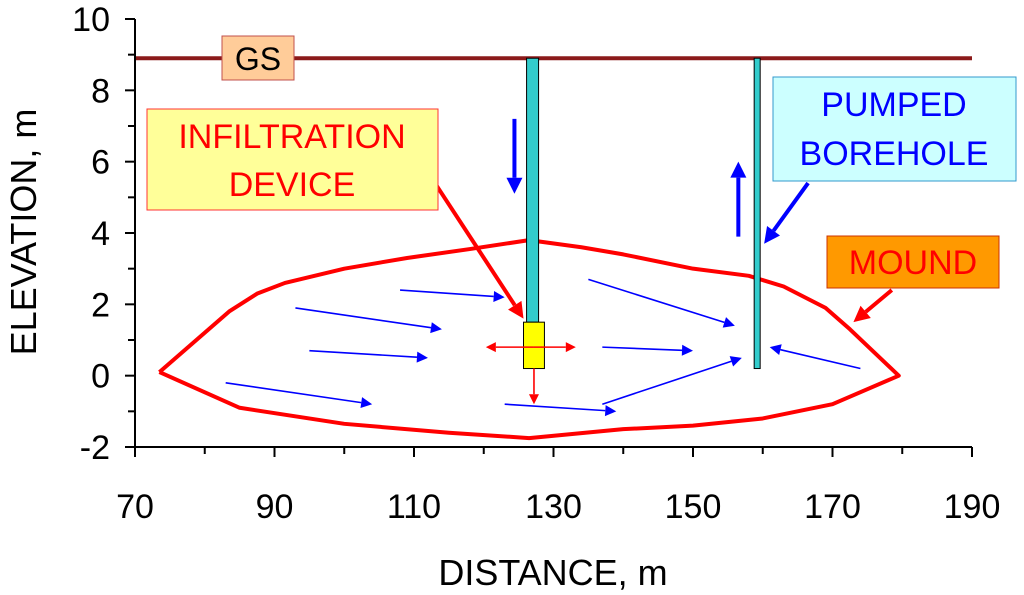 This screenshot has height=595, width=1024. What do you see at coordinates (642, 349) in the screenshot?
I see `flow-arrow-7-shaft` at bounding box center [642, 349].